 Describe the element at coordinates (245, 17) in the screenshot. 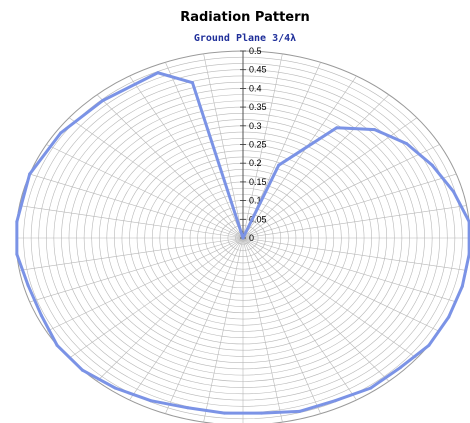

I see `chart-title: Radiation Pattern` at that location.